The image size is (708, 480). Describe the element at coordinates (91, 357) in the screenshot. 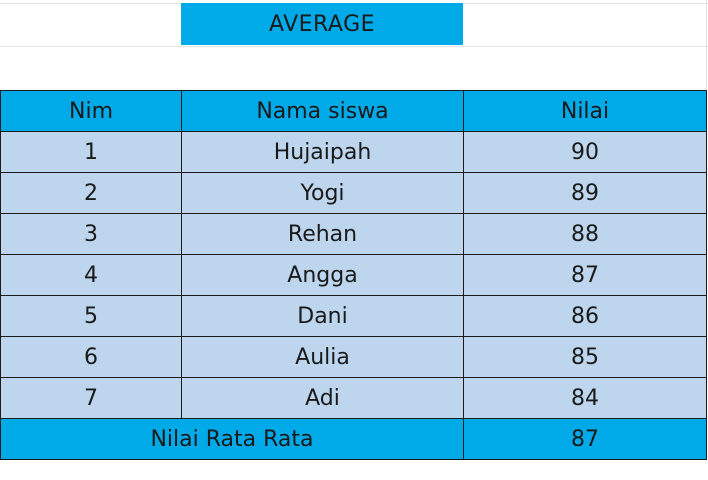

I see `cell-nim: 6` at that location.